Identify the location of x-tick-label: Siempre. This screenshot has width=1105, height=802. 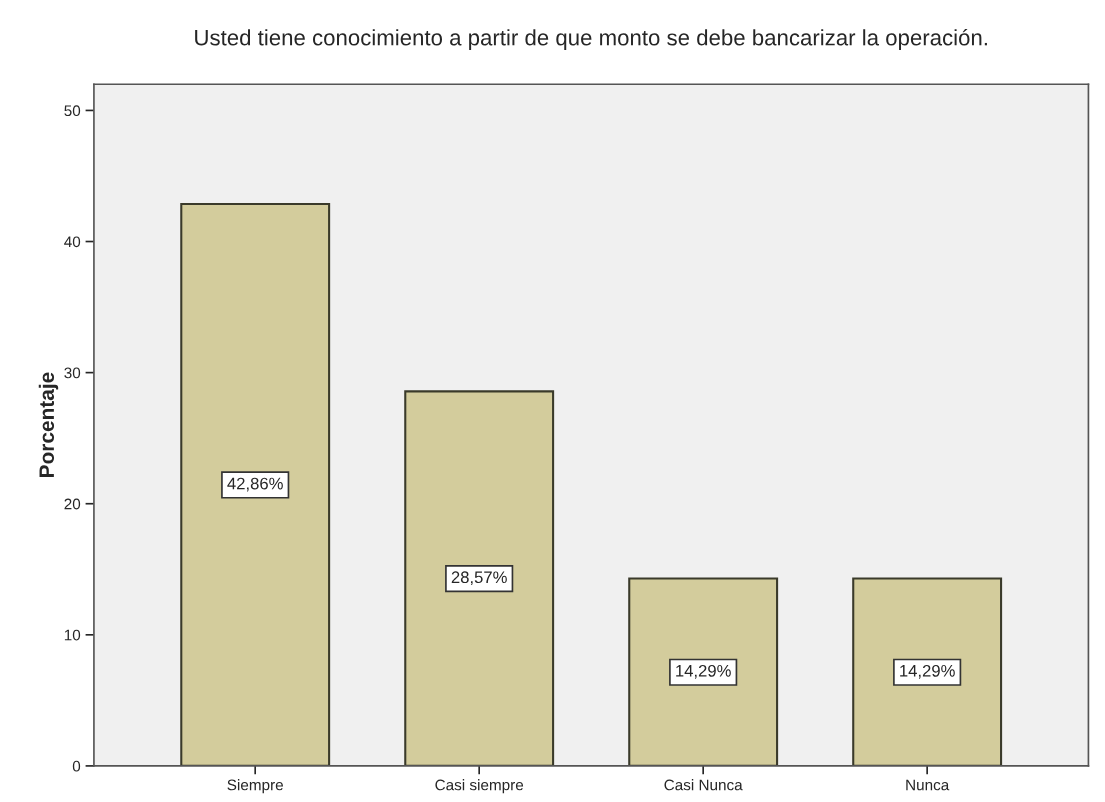
(255, 786).